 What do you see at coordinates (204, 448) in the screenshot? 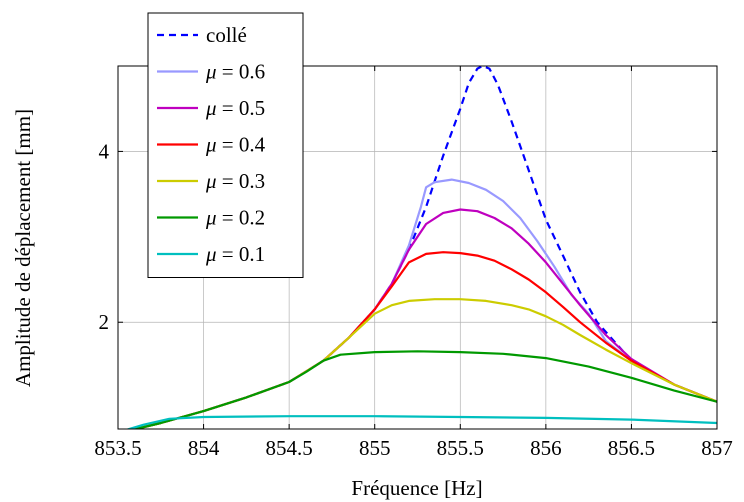
I see `x-tick-label: 854` at bounding box center [204, 448].